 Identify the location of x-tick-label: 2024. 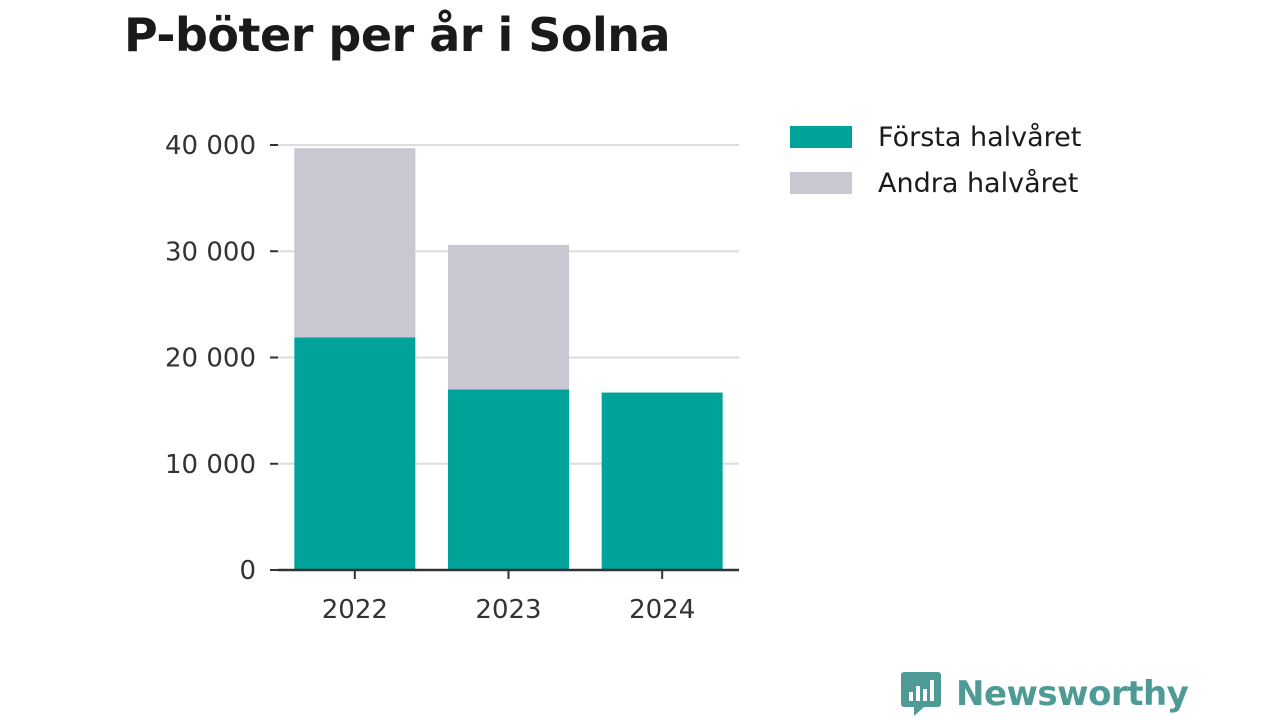
(662, 610).